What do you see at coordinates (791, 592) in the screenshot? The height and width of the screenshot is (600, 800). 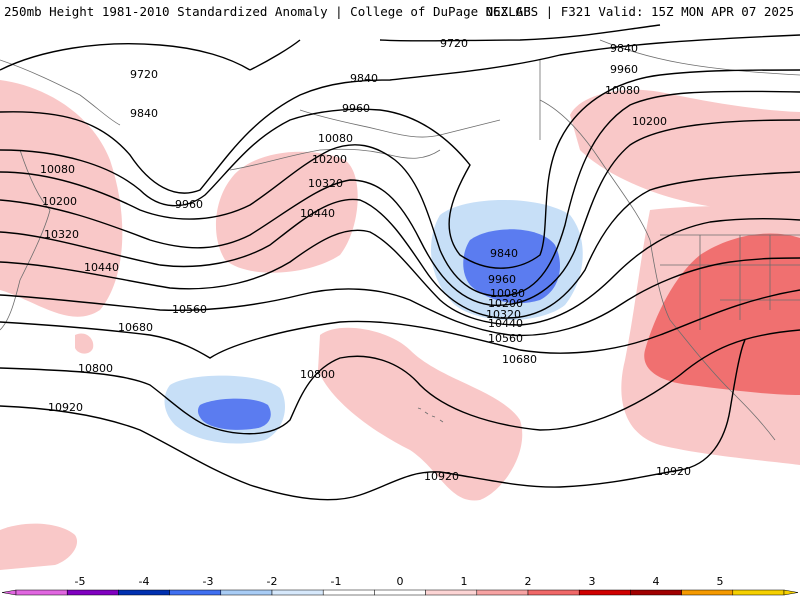 I see `legend-arrow-high` at bounding box center [791, 592].